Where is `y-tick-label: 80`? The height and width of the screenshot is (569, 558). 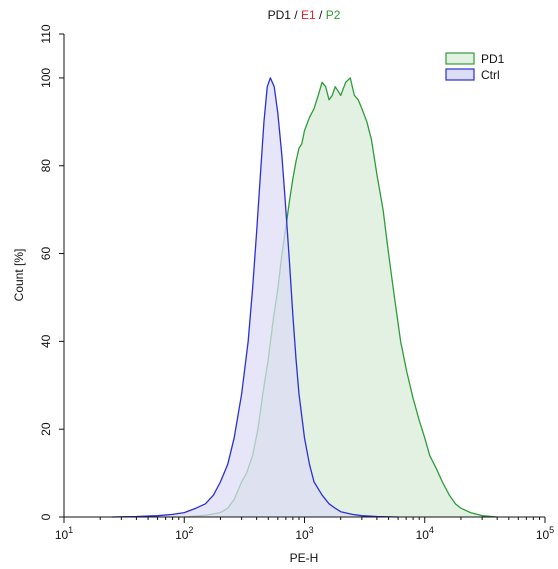
y-tick-label: 80 is located at coordinates (46, 166).